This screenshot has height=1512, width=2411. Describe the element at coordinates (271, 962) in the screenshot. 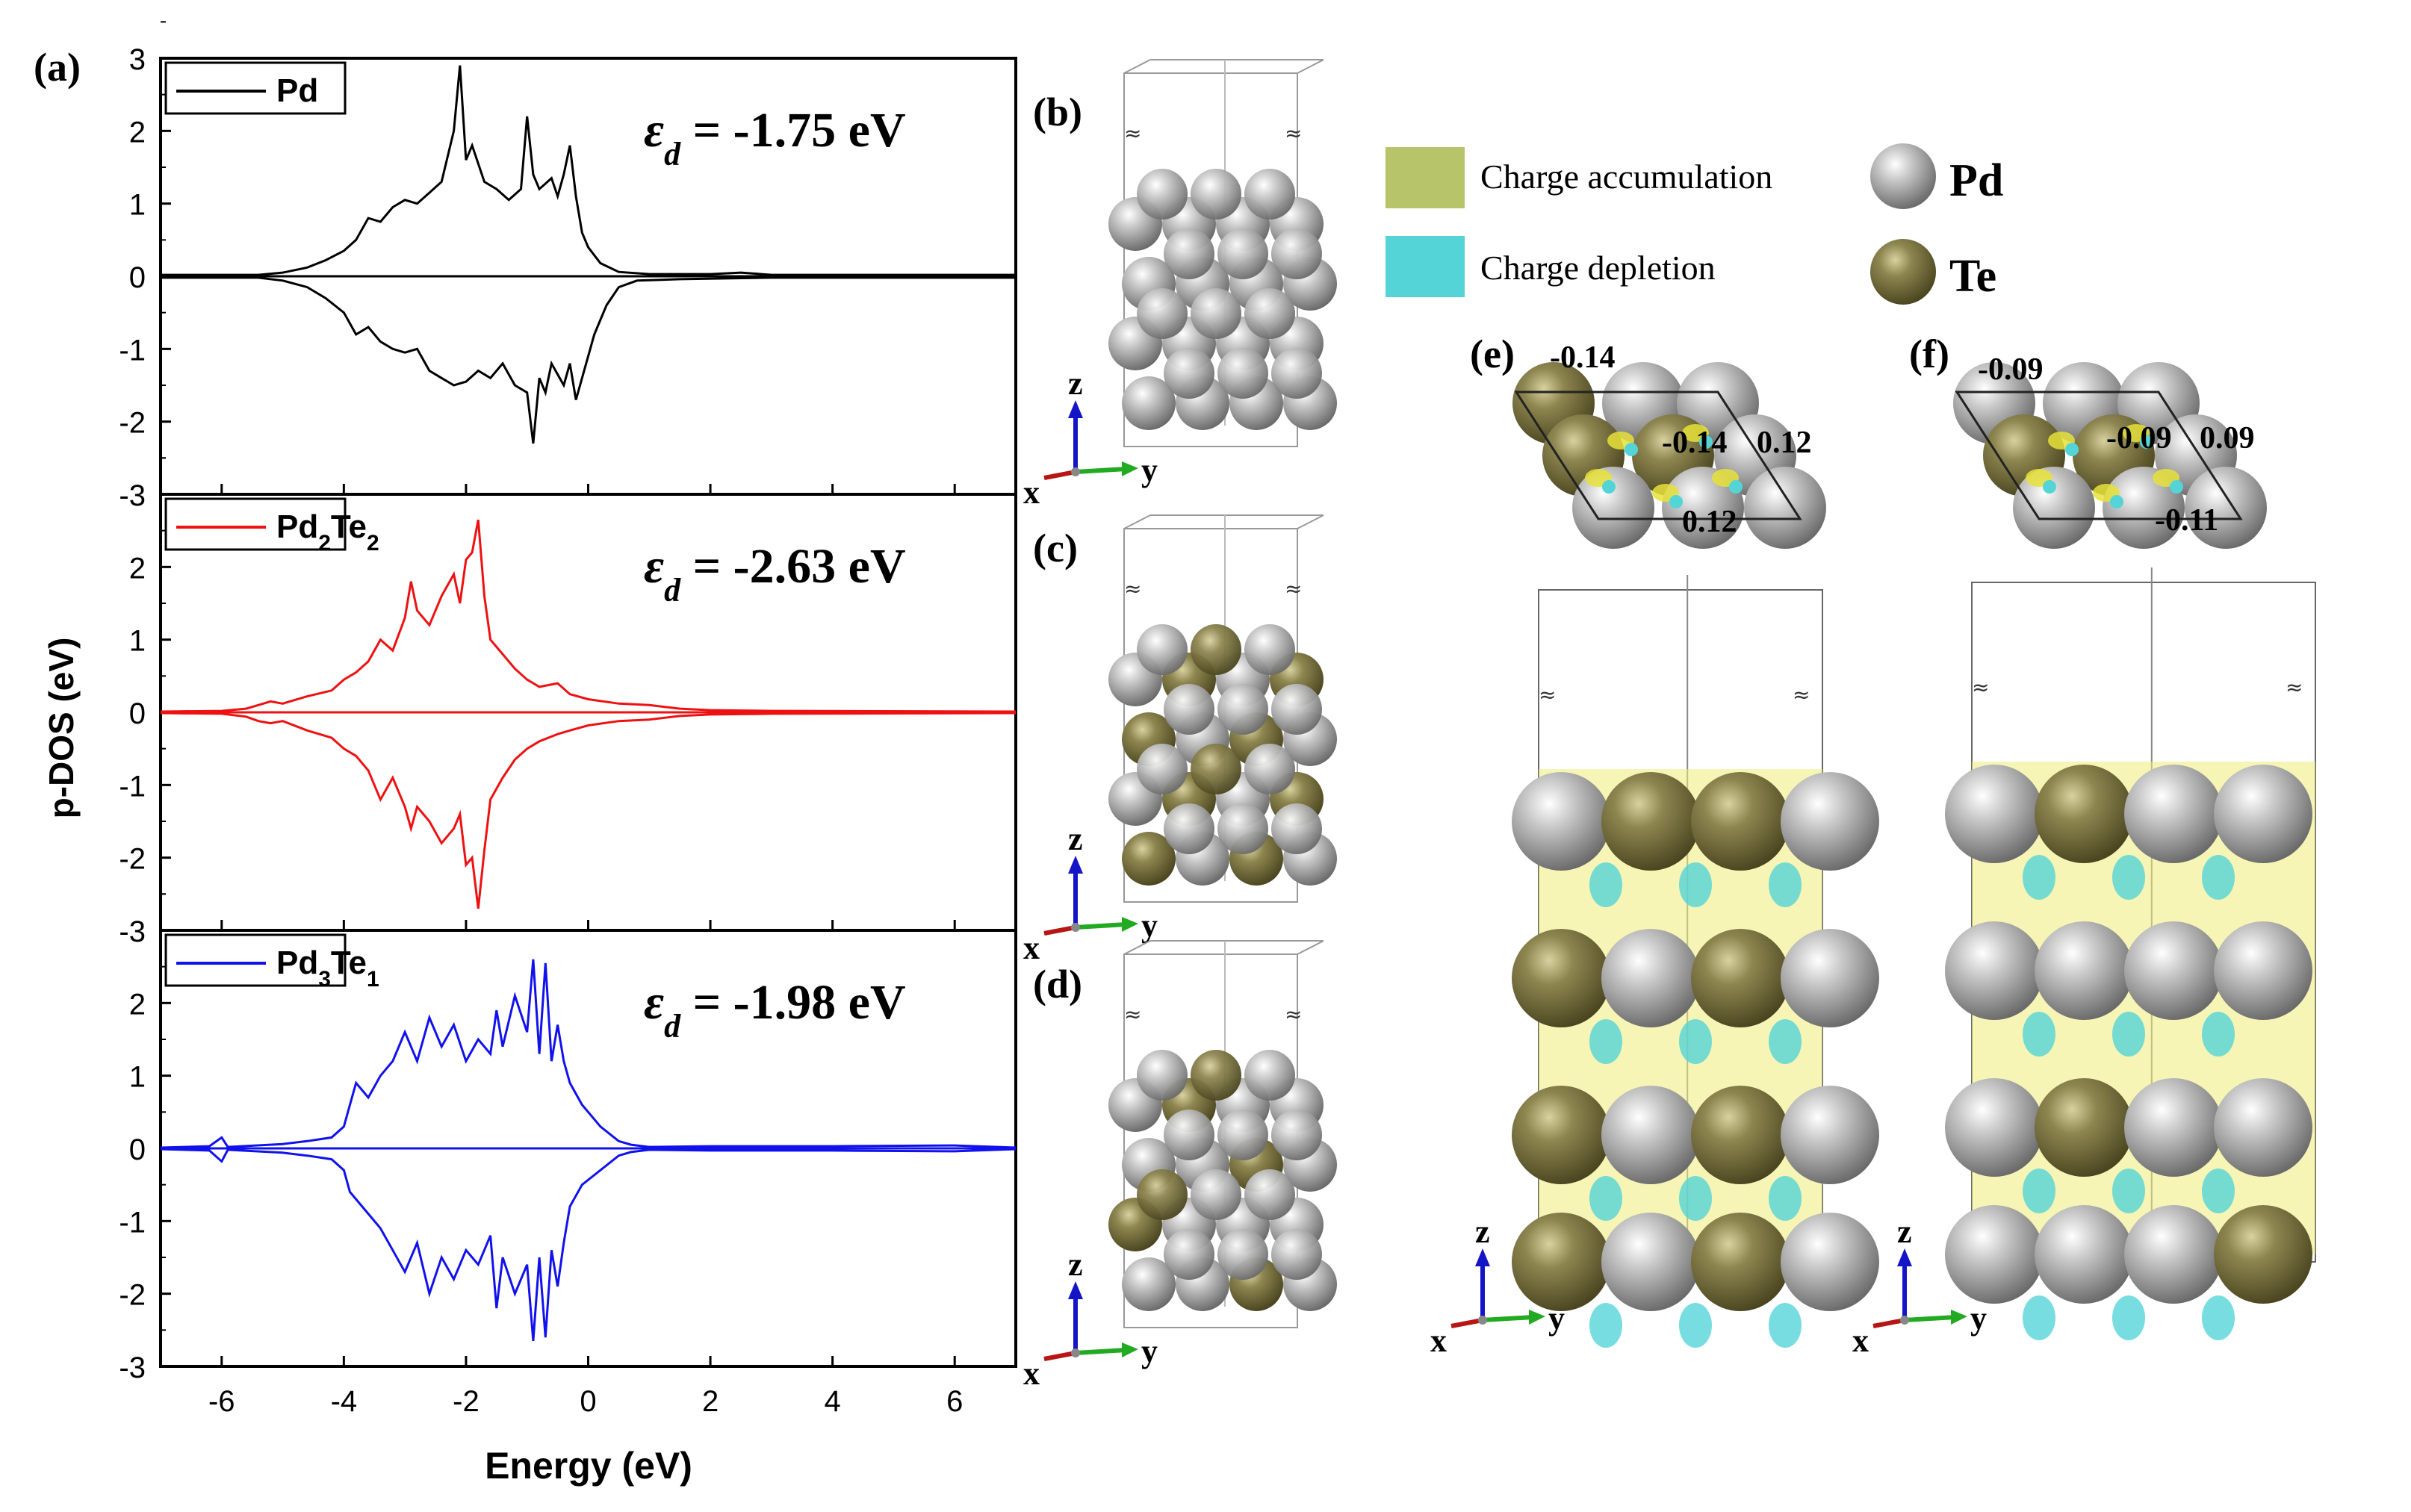

I see `legend: Pd3Te1` at that location.